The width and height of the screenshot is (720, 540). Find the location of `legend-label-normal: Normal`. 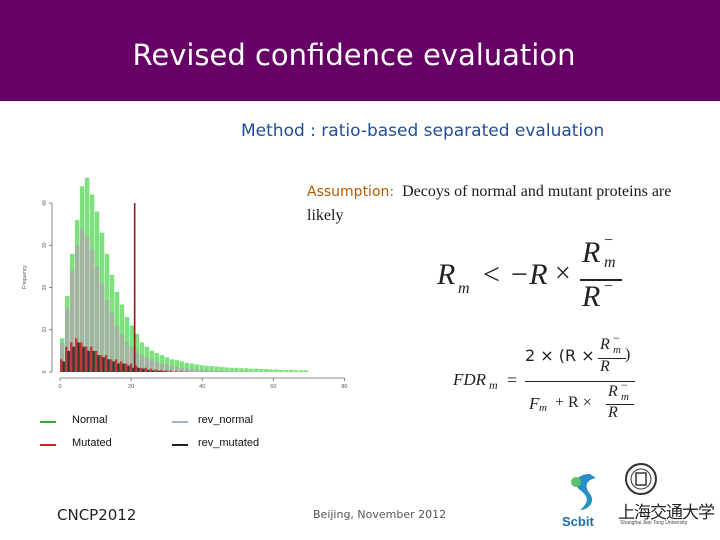

legend-label-normal: Normal is located at coordinates (90, 420).